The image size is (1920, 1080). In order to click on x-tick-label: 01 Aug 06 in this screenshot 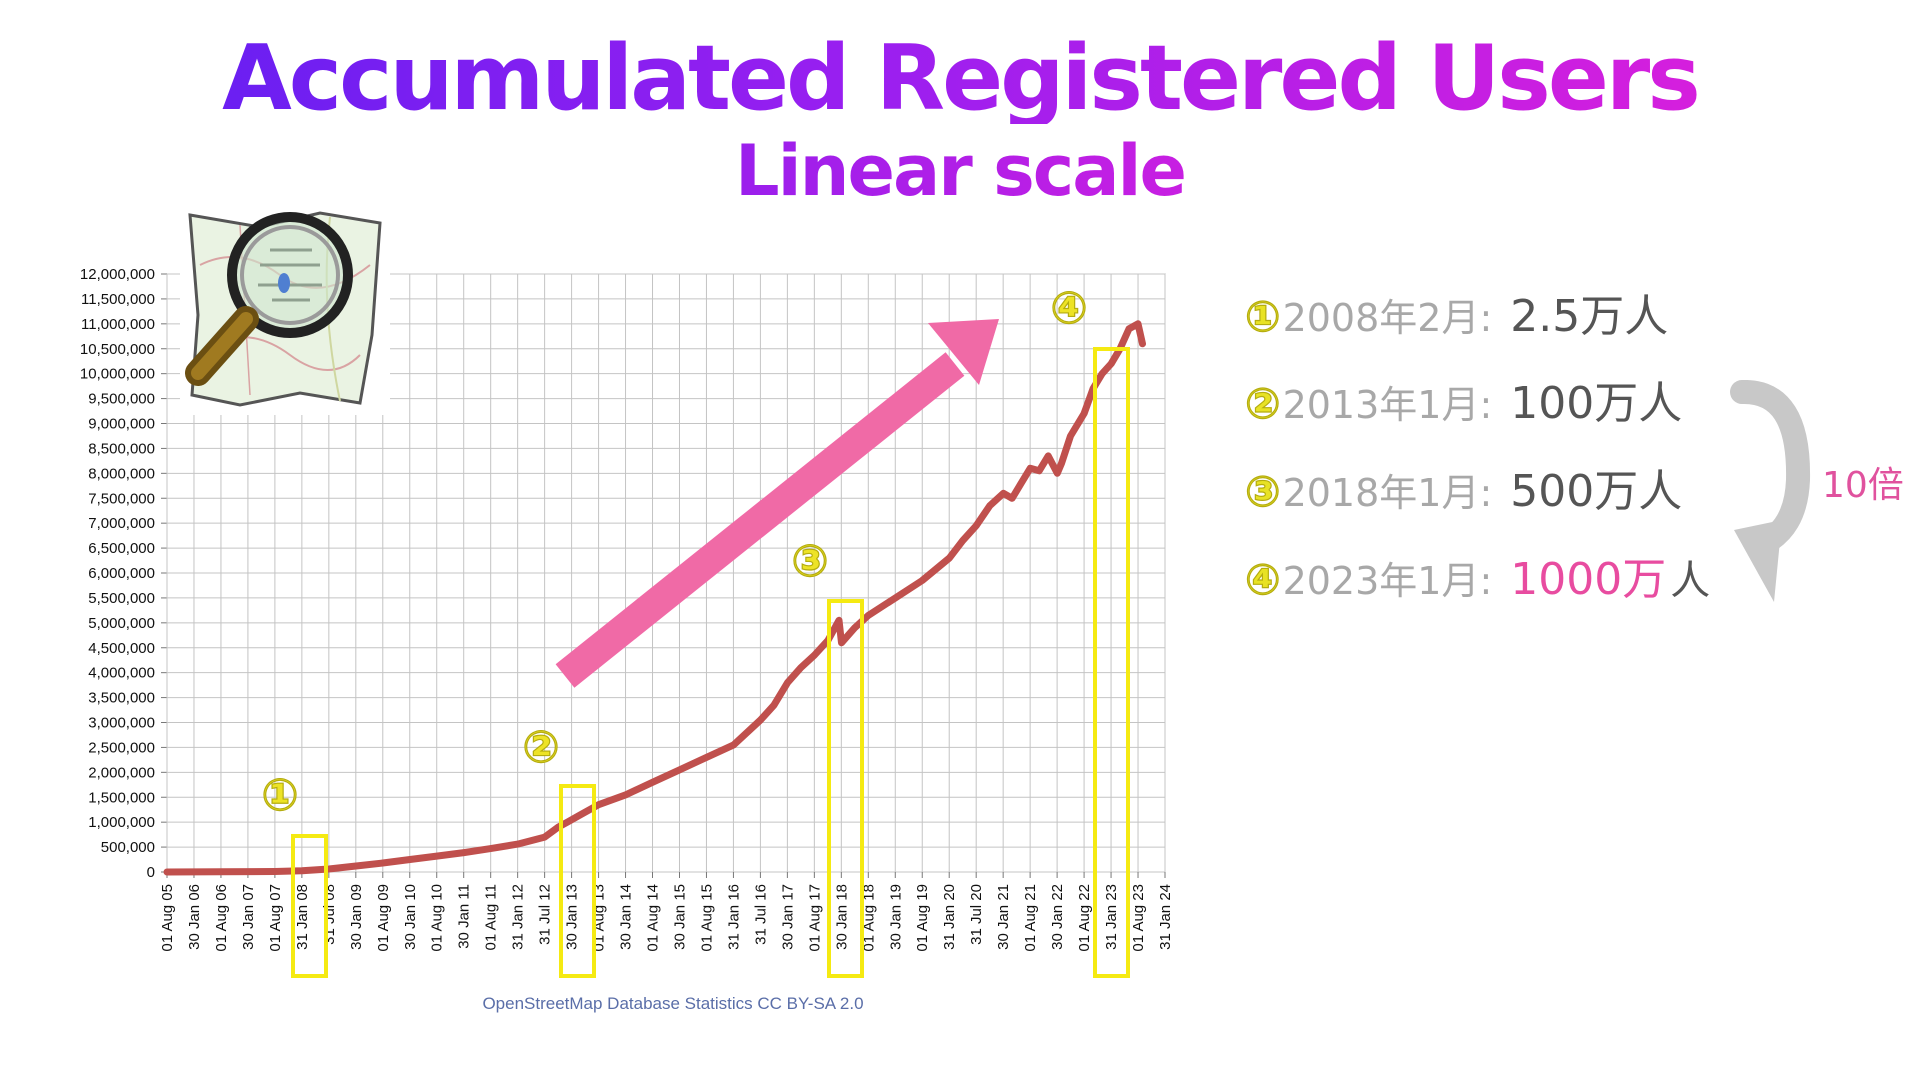, I will do `click(221, 918)`.